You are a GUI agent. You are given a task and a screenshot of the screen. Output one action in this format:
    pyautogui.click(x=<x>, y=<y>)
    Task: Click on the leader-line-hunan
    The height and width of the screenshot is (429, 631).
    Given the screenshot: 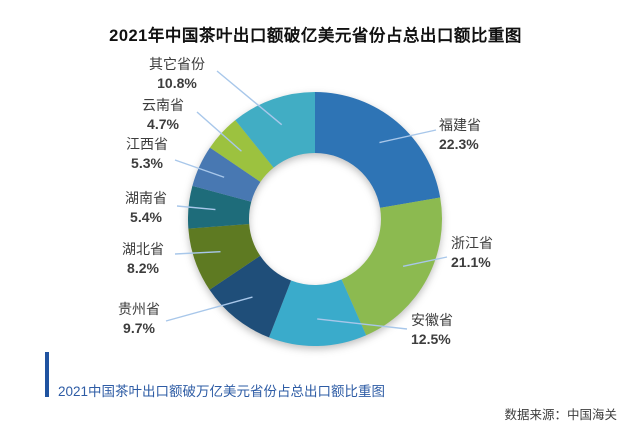 What is the action you would take?
    pyautogui.click(x=196, y=208)
    